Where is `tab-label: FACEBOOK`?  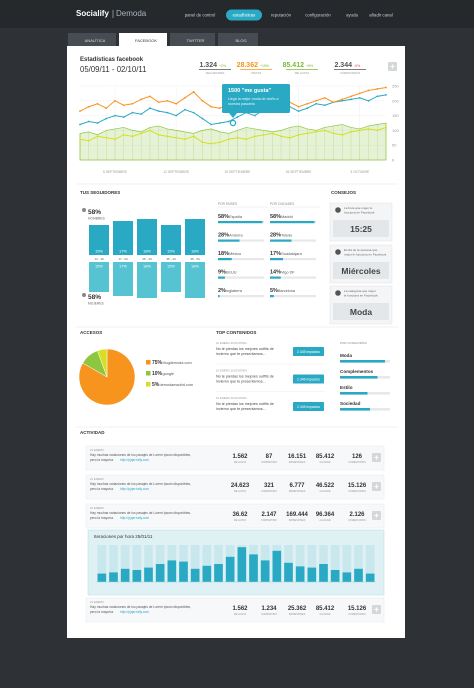
tab-label: FACEBOOK is located at coordinates (146, 40).